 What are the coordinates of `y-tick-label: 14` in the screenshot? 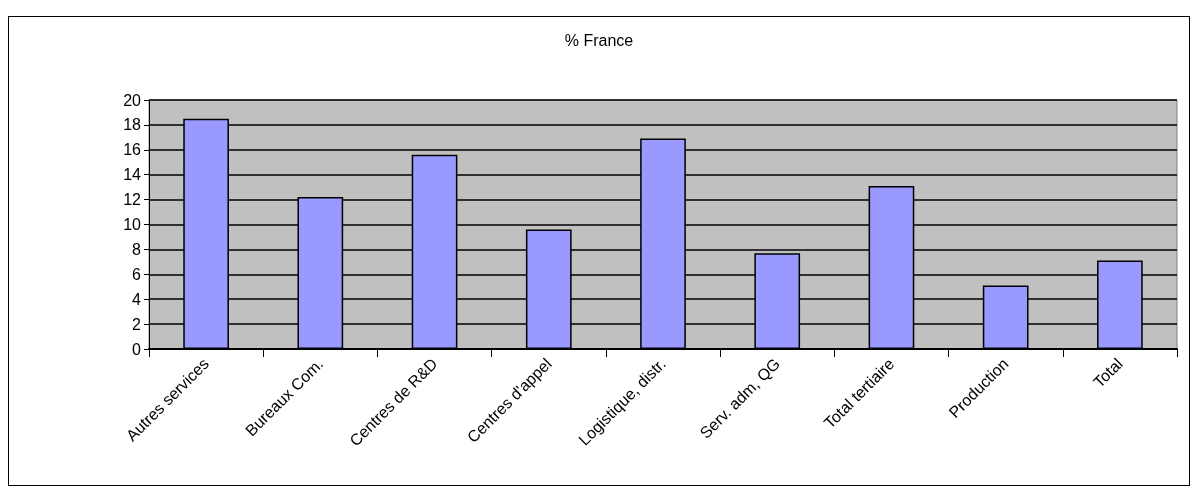 It's located at (132, 175).